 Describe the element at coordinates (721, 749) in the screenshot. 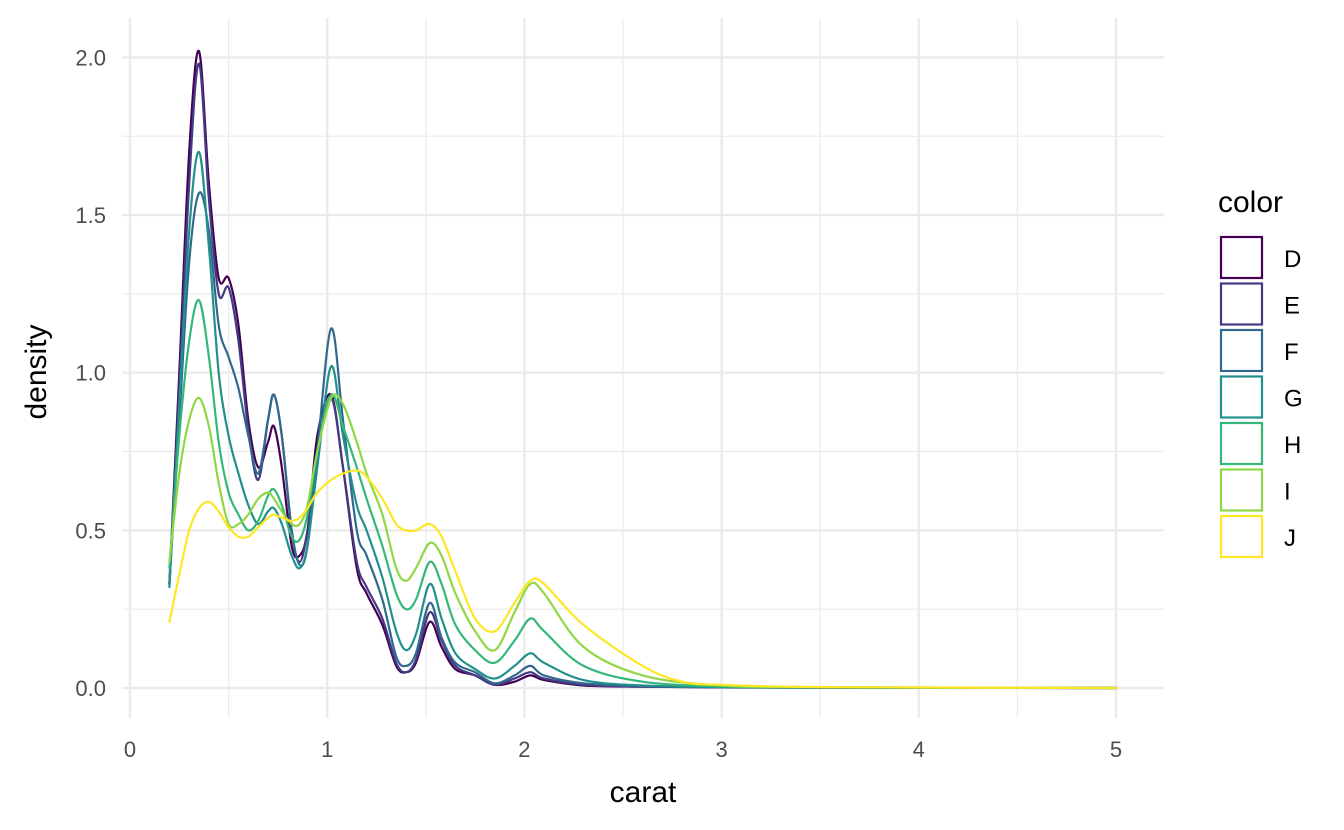

I see `x-tick-label: 3` at that location.